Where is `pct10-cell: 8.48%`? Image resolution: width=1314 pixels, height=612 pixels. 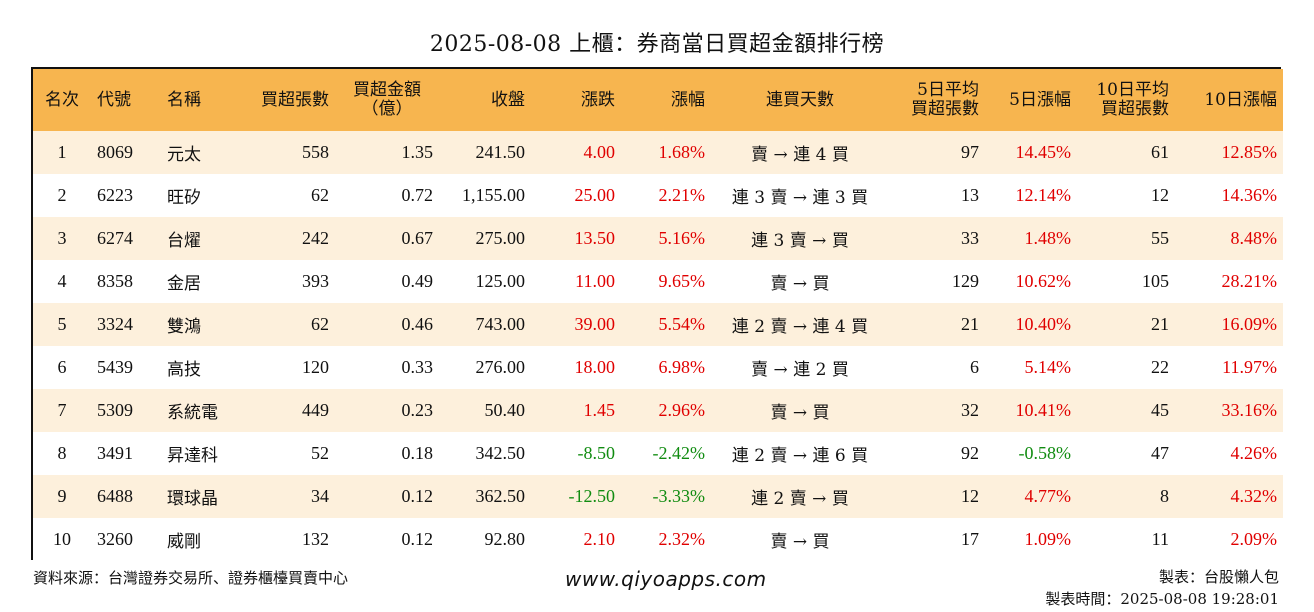 pct10-cell: 8.48% is located at coordinates (1254, 238).